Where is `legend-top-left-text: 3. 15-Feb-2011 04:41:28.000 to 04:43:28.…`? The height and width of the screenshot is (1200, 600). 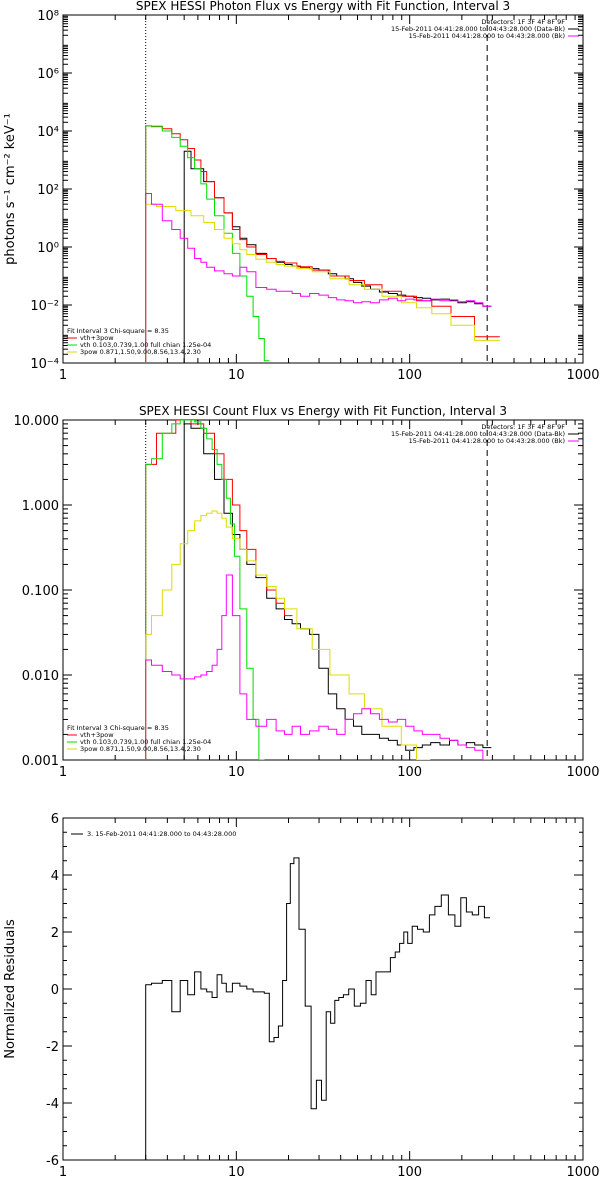
legend-top-left-text: 3. 15-Feb-2011 04:41:28.000 to 04:43:28.… is located at coordinates (161, 834).